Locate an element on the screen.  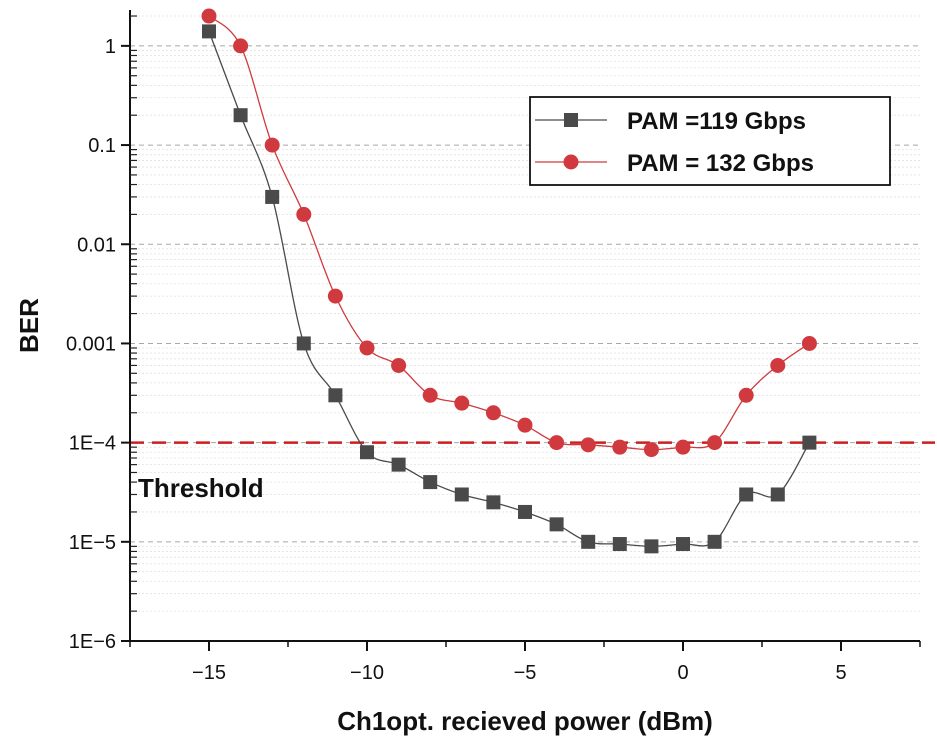
y-tick-label: 0.01 is located at coordinates (96, 245).